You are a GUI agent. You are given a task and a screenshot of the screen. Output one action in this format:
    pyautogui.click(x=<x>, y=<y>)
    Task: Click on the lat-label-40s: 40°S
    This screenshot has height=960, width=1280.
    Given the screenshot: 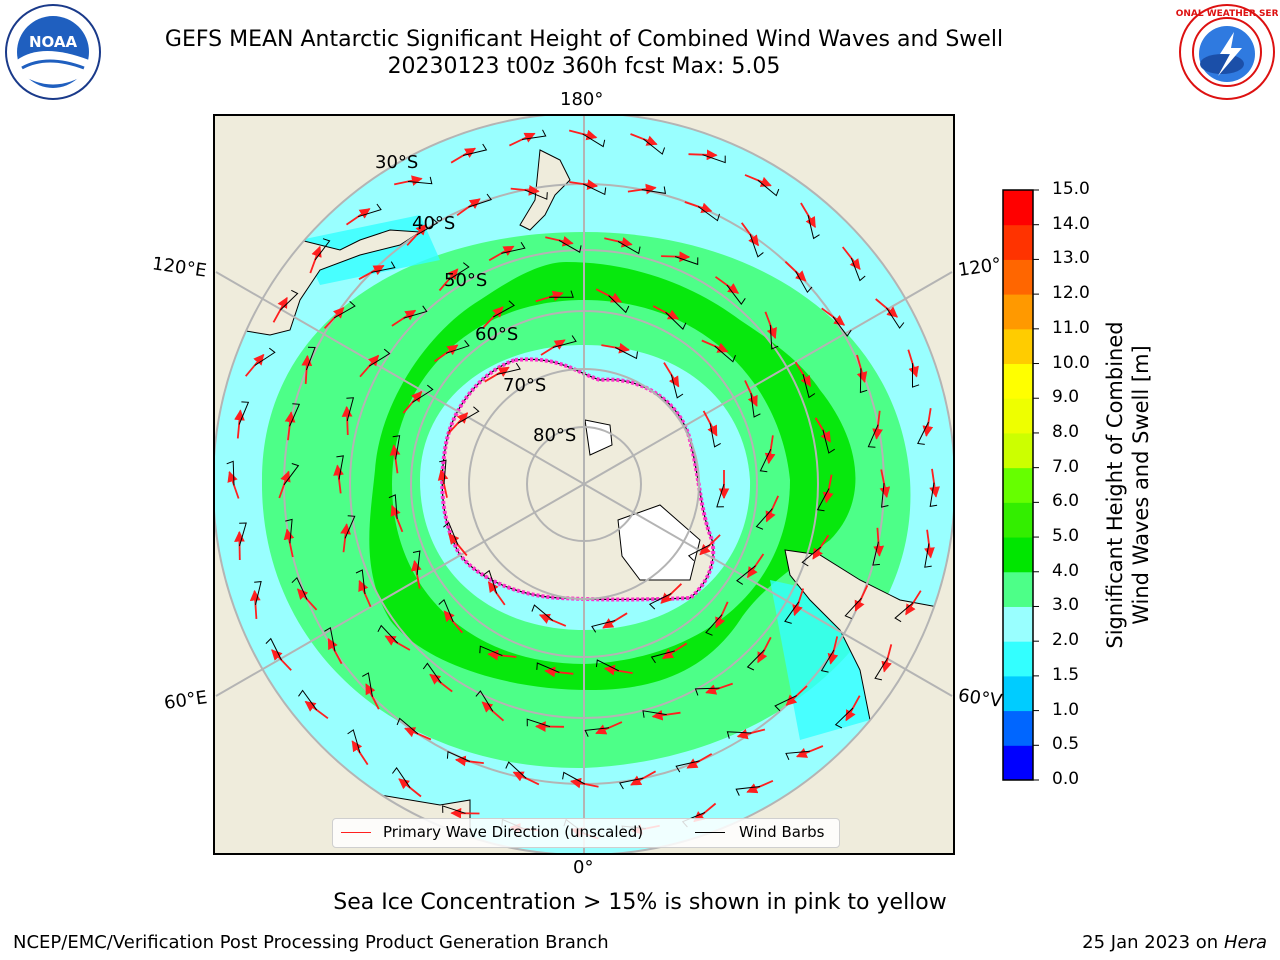 What is the action you would take?
    pyautogui.click(x=434, y=223)
    